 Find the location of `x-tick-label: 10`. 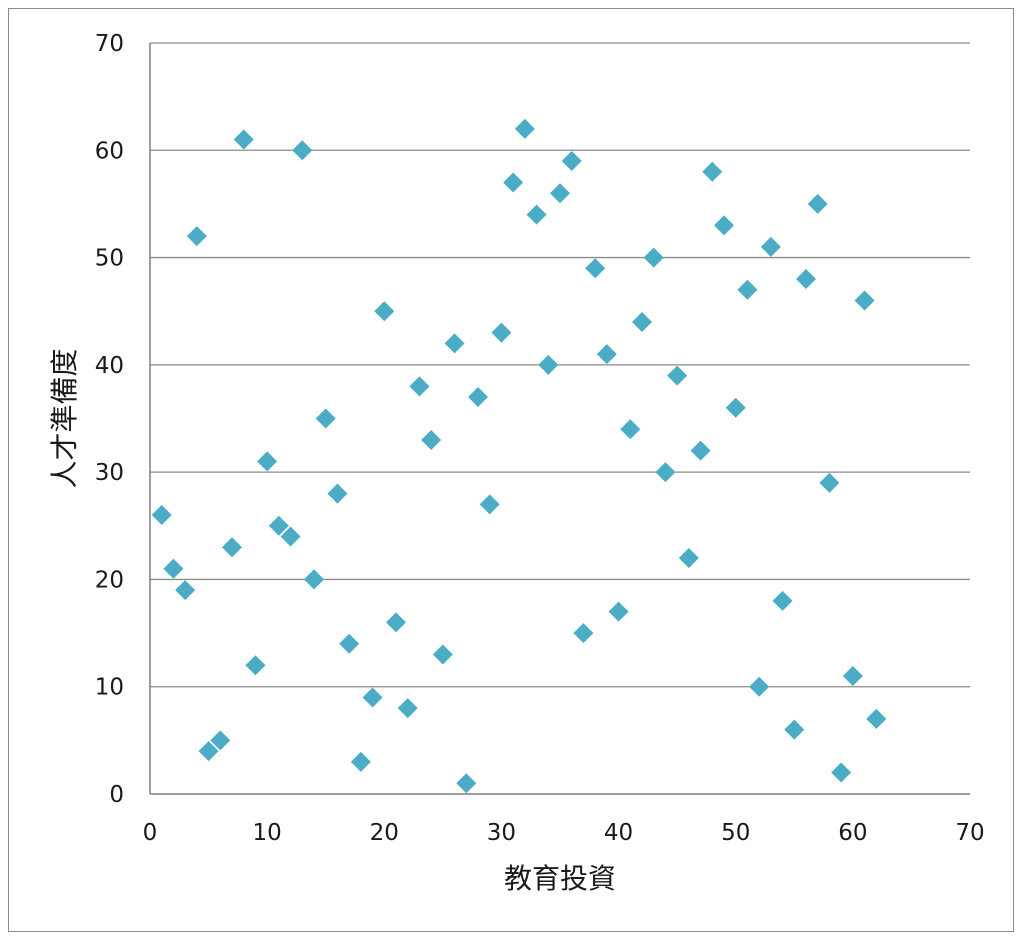

x-tick-label: 10 is located at coordinates (267, 833).